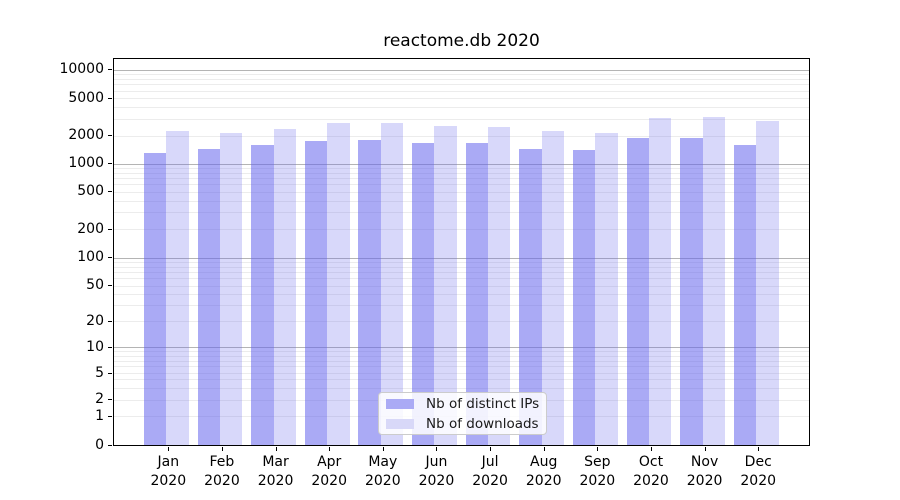 Image resolution: width=900 pixels, height=500 pixels. What do you see at coordinates (758, 471) in the screenshot?
I see `x-tick-label: Dec 2020` at bounding box center [758, 471].